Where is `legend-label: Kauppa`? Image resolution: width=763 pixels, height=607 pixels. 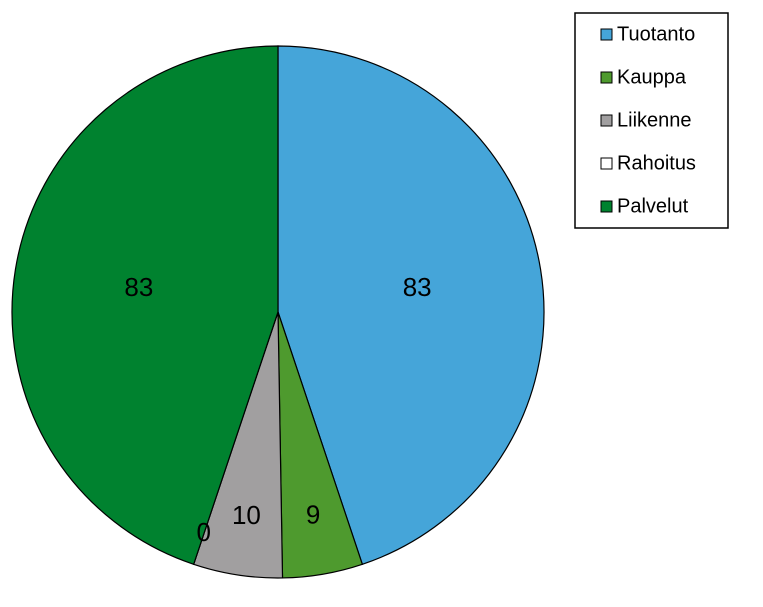
legend-label: Kauppa is located at coordinates (652, 77).